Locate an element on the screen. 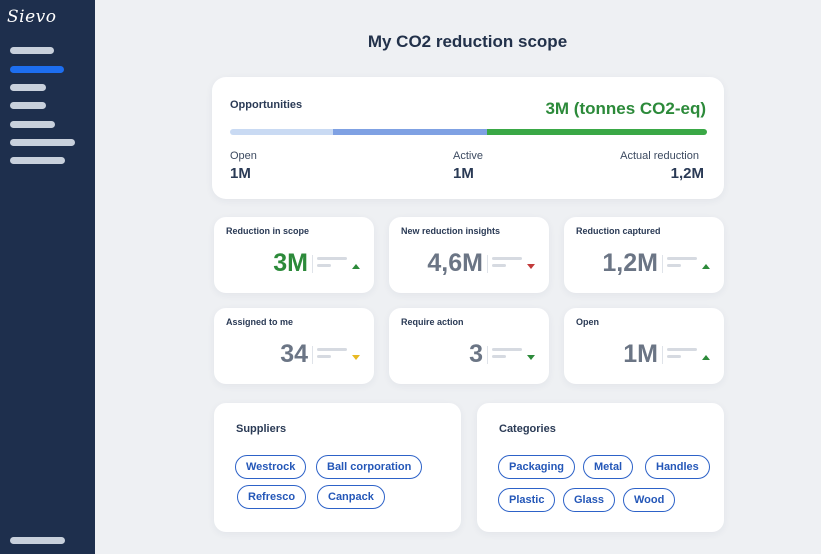 This screenshot has width=821, height=554. category-tag: Handles is located at coordinates (677, 467).